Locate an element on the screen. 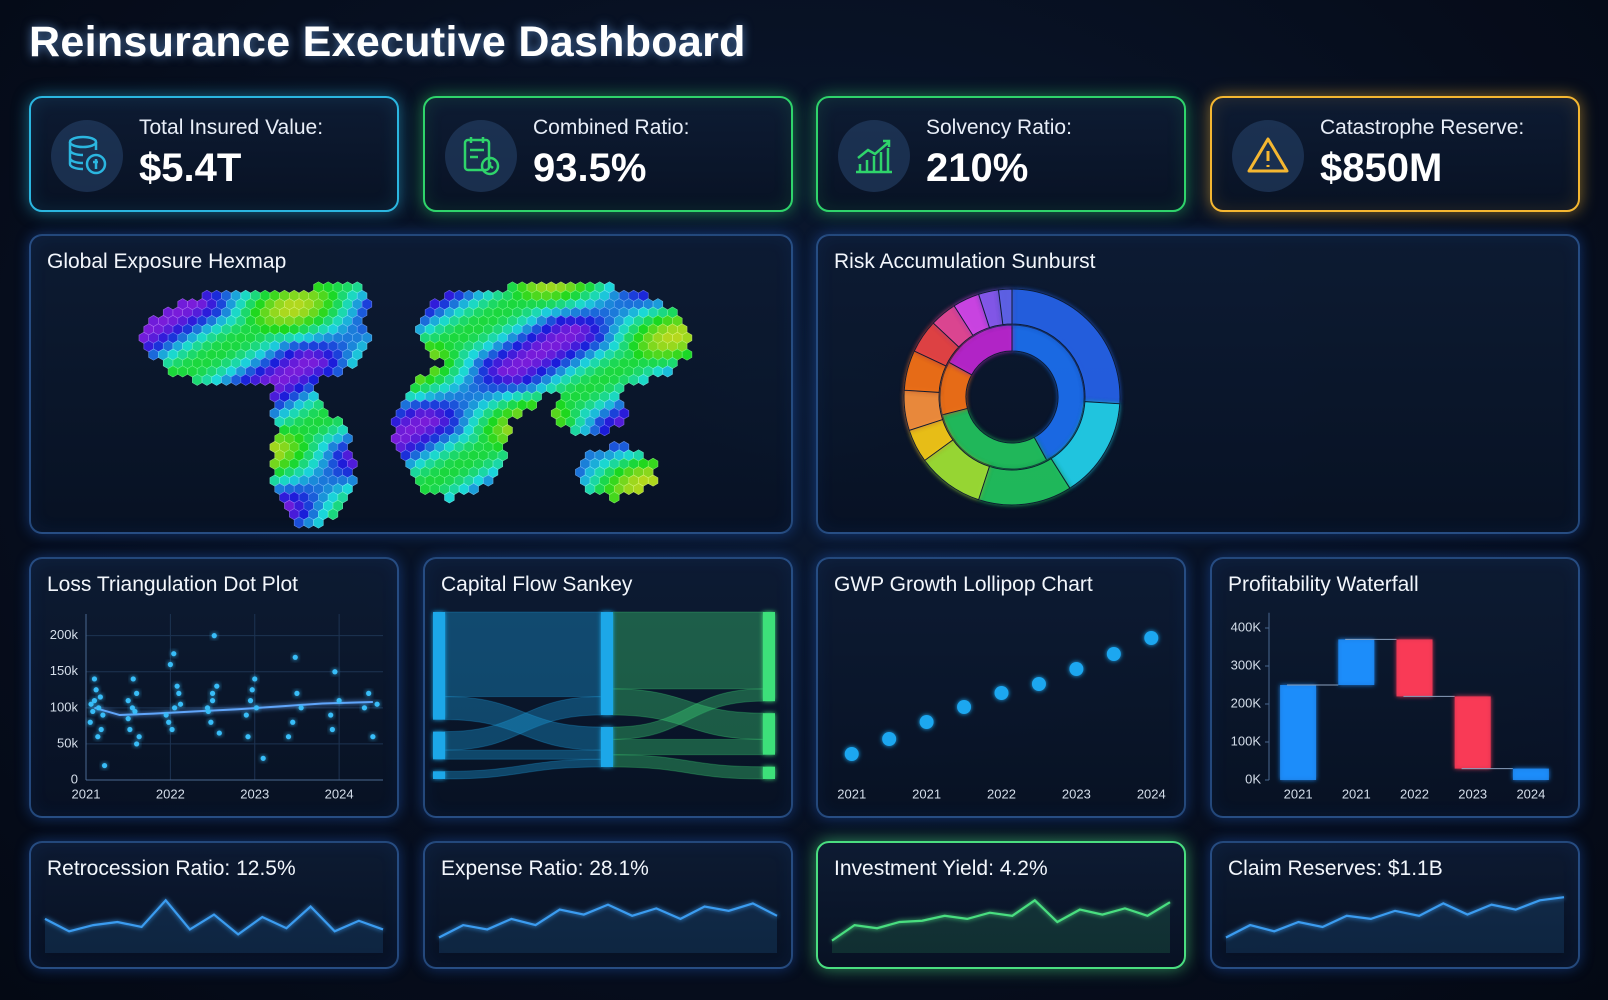  panel-title: GWP Growth Lollipop Chart is located at coordinates (963, 584).